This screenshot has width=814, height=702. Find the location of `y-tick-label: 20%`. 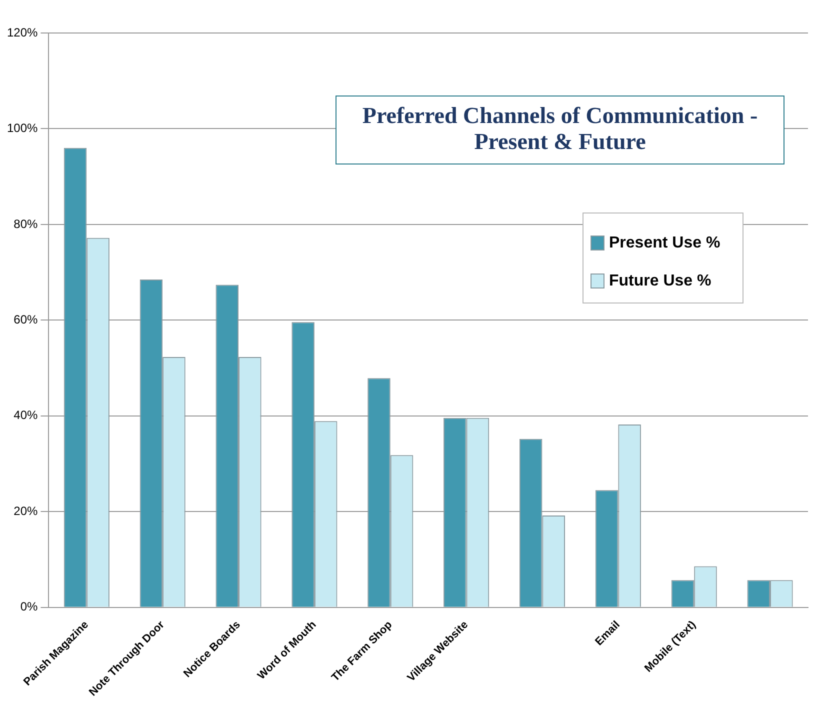

y-tick-label: 20% is located at coordinates (26, 511).